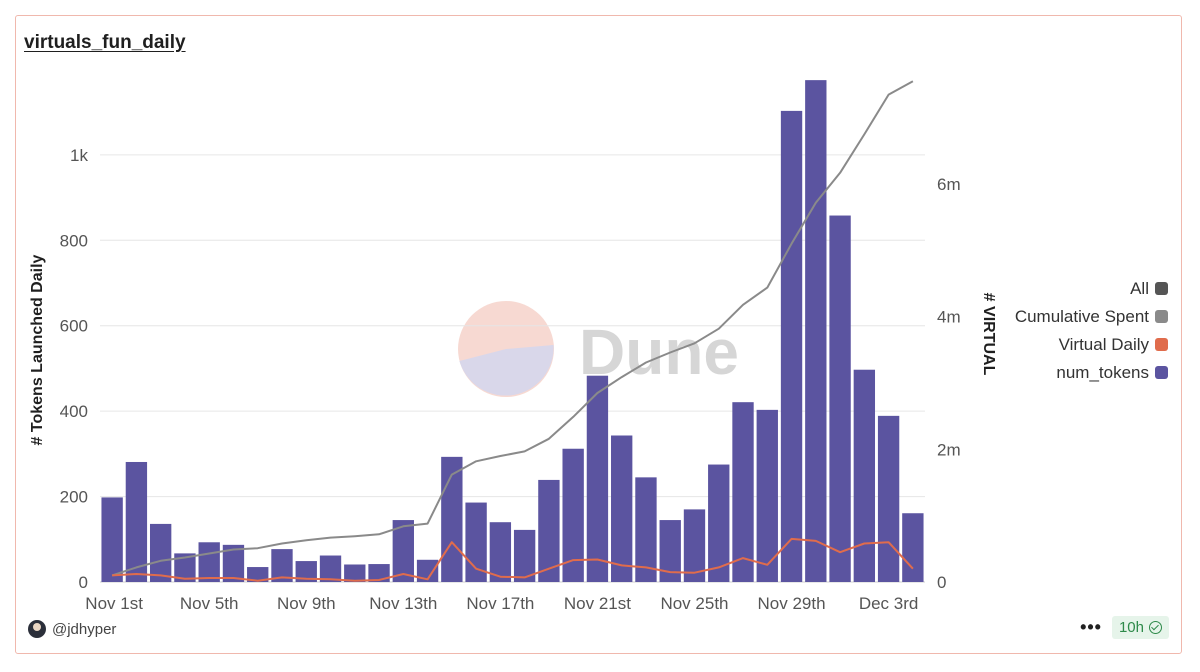 The width and height of the screenshot is (1200, 672). I want to click on footer-actions: ••• 10h, so click(1124, 627).